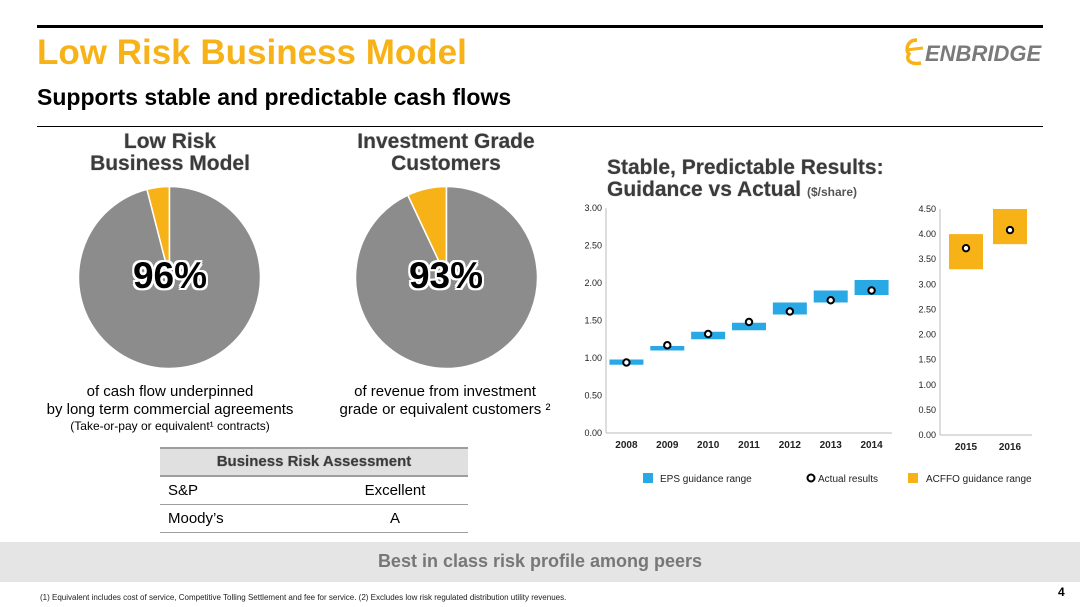 Image resolution: width=1080 pixels, height=607 pixels. I want to click on rating-cell: A, so click(394, 518).